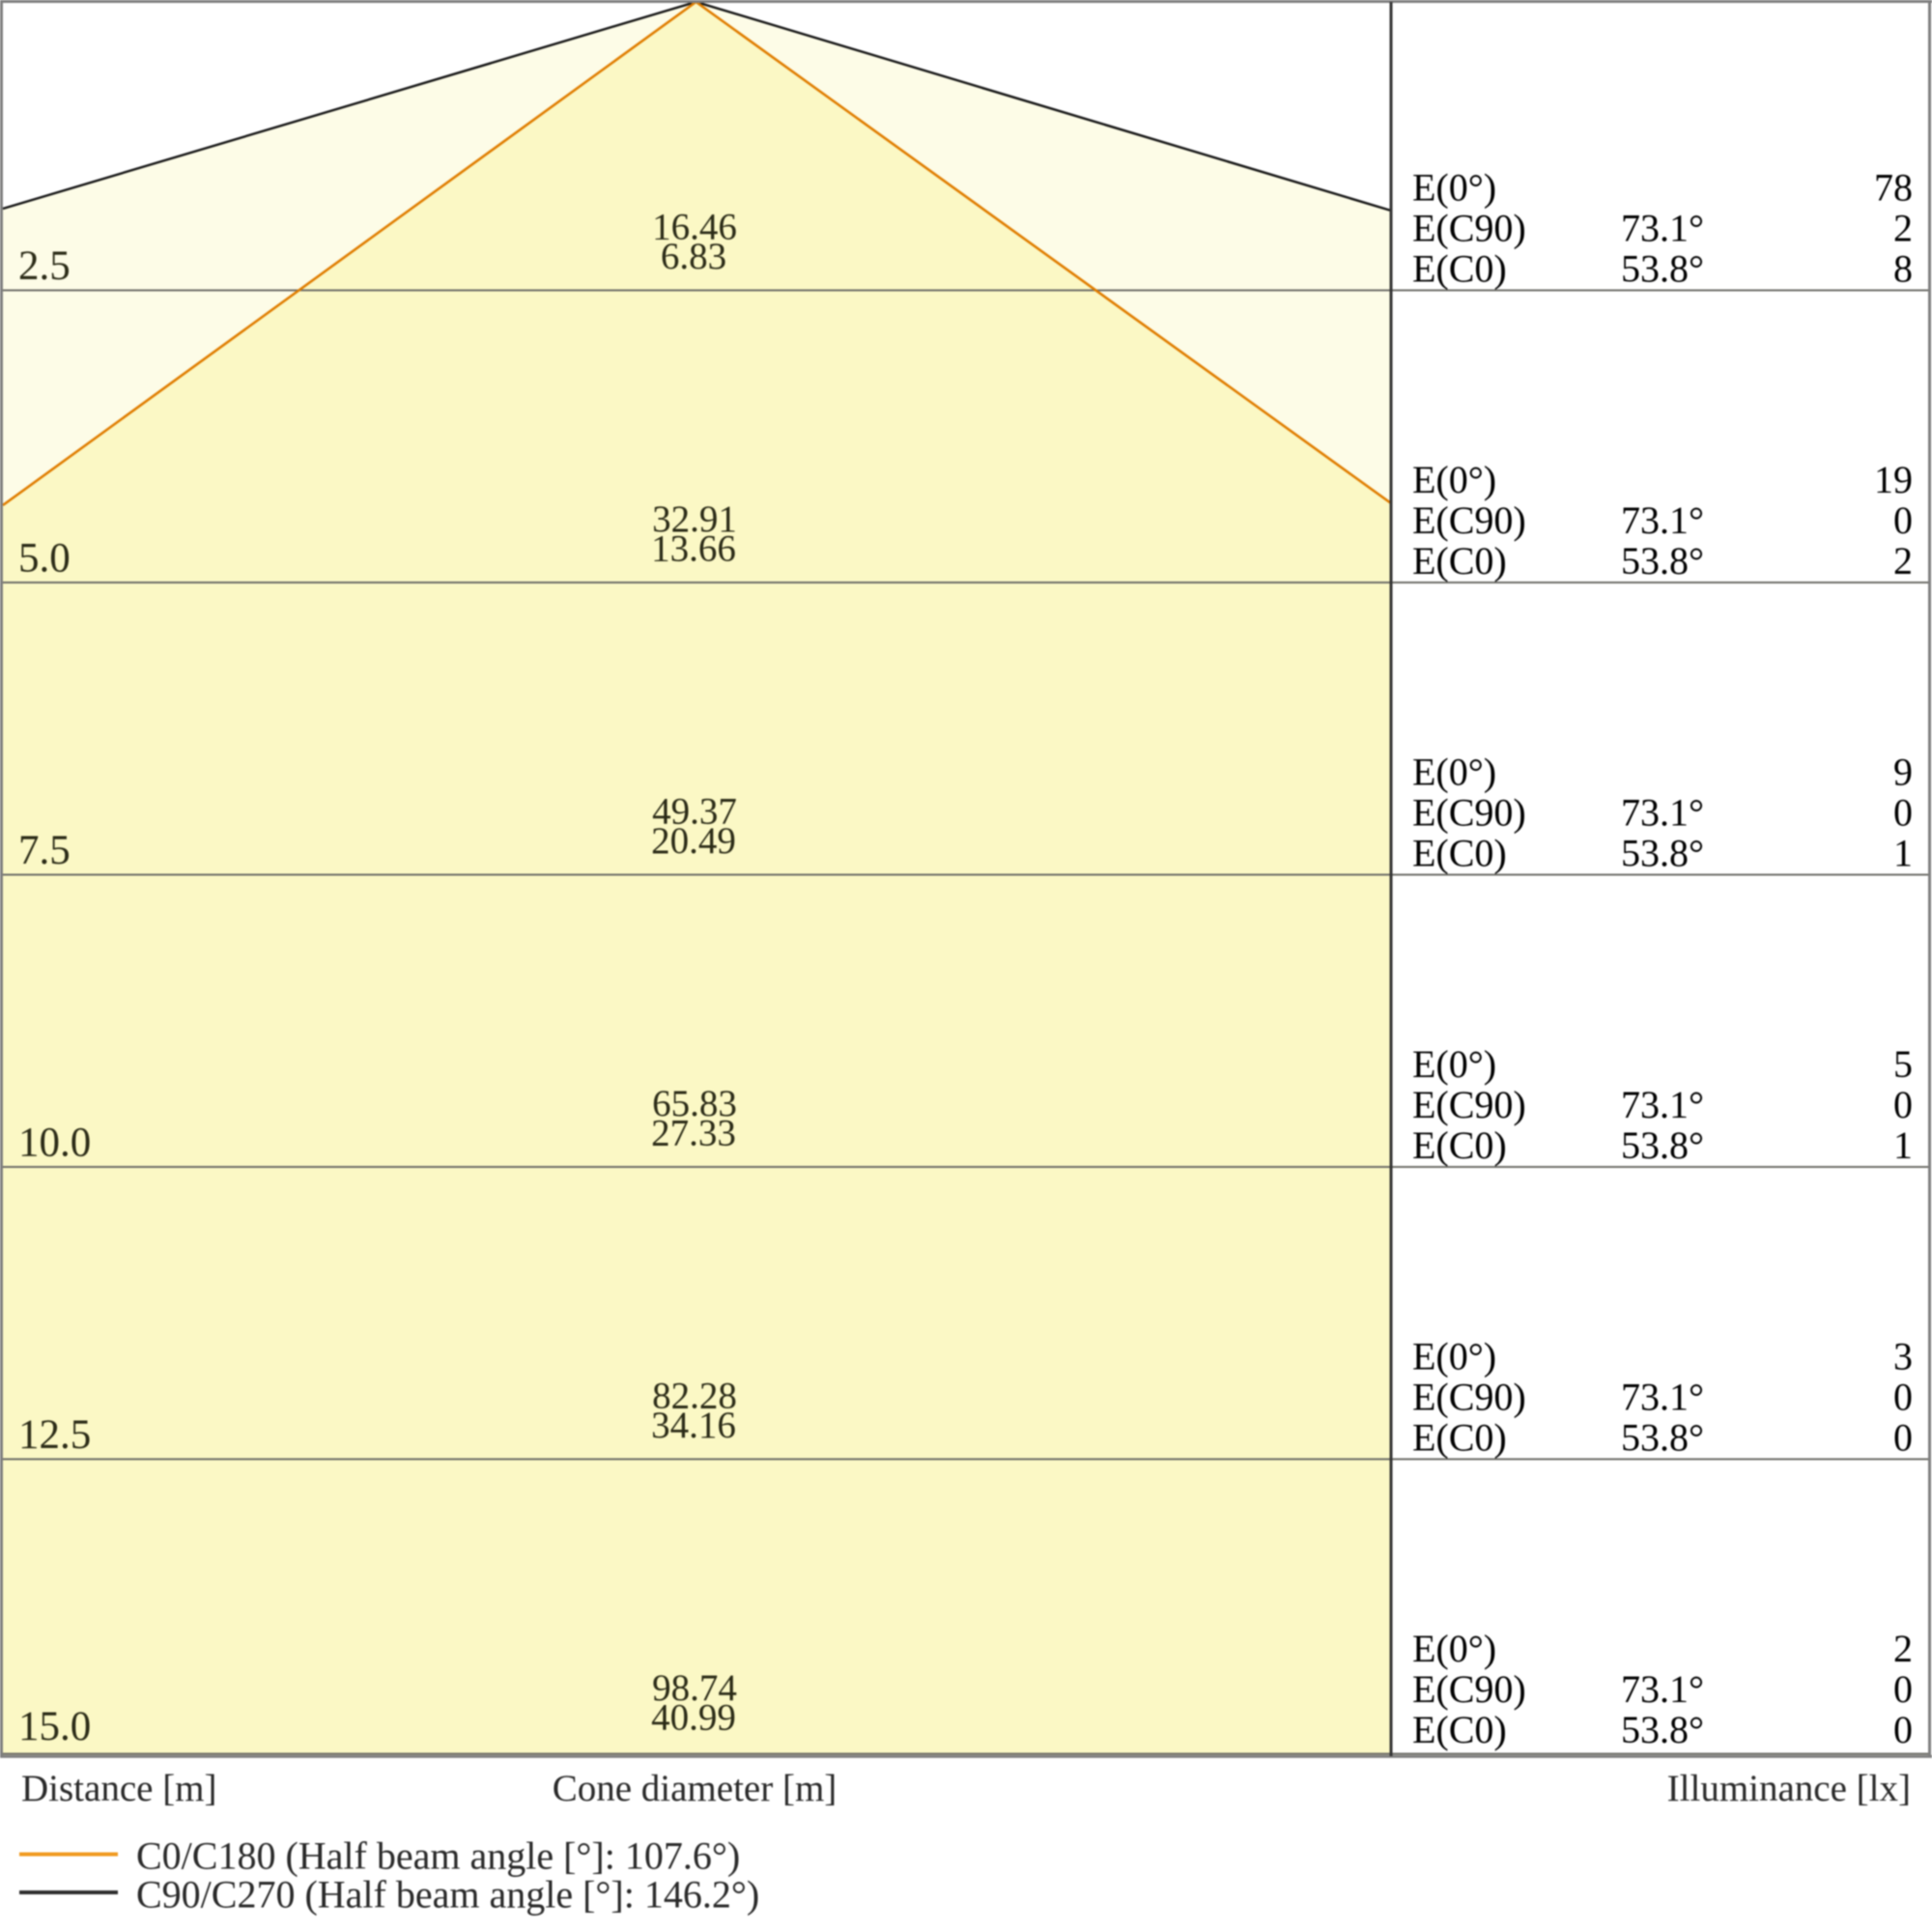 The height and width of the screenshot is (1932, 1932). Describe the element at coordinates (693, 1425) in the screenshot. I see `svg-text: 34.16` at that location.